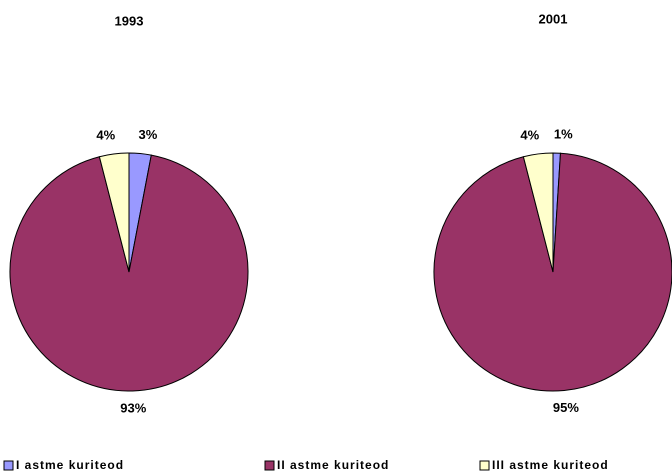 The image size is (672, 474). What do you see at coordinates (563, 134) in the screenshot?
I see `data-label: 1%` at bounding box center [563, 134].